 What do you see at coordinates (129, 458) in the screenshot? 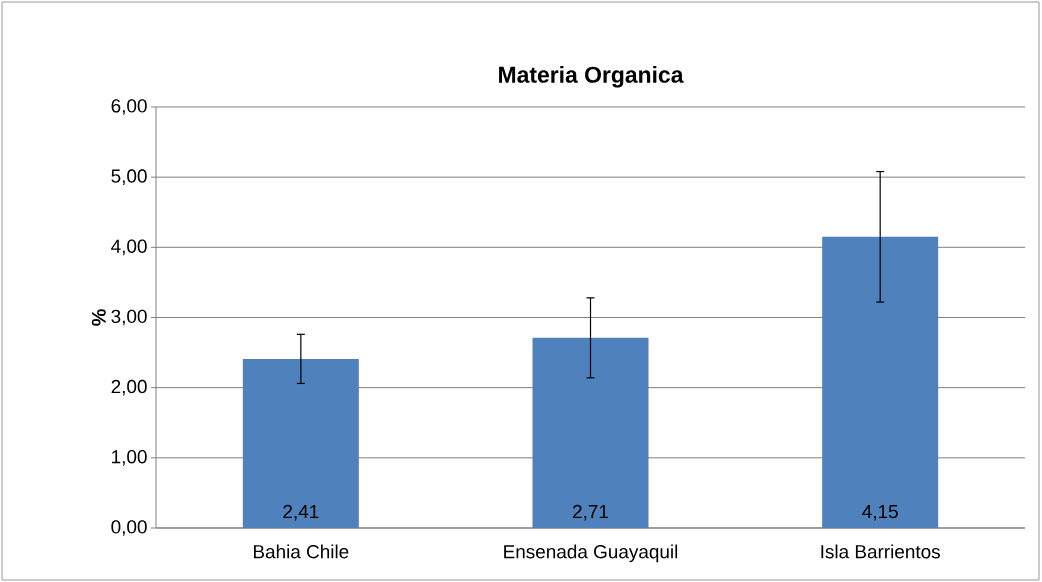
I see `y-tick-label: 1,00` at bounding box center [129, 458].